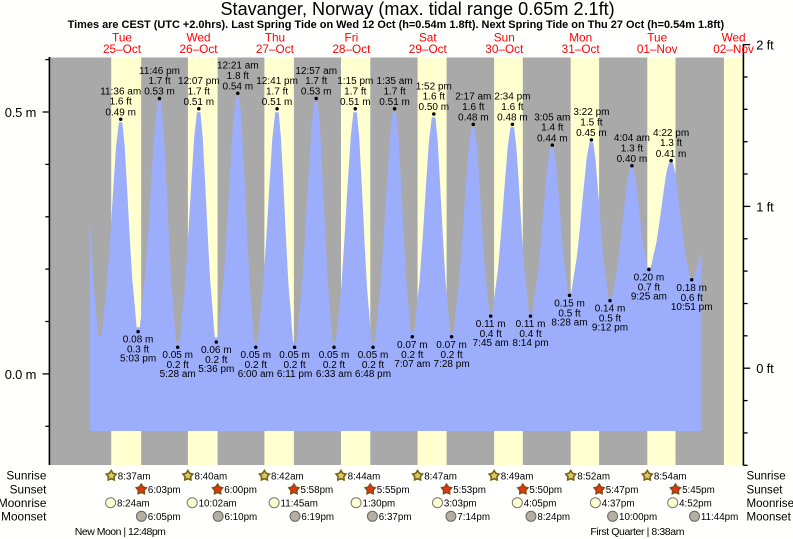 The height and width of the screenshot is (539, 793). Describe the element at coordinates (591, 133) in the screenshot. I see `svg-text: 0.45 m` at that location.